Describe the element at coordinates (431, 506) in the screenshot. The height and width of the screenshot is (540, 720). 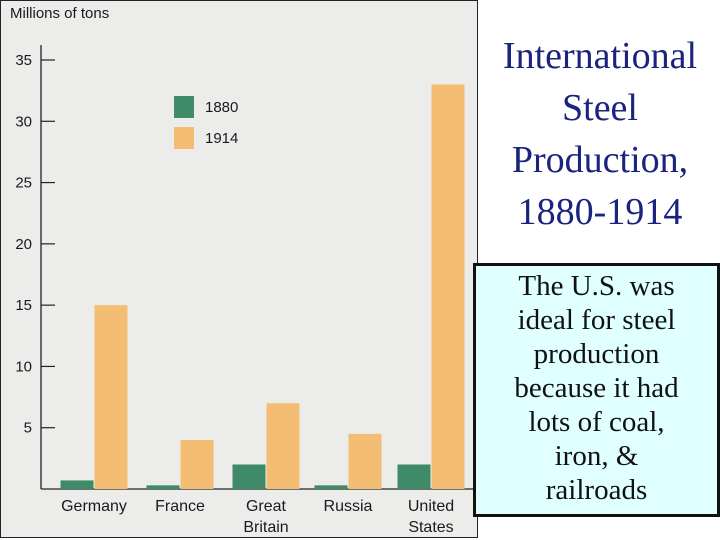
I see `x-category-label: United` at that location.